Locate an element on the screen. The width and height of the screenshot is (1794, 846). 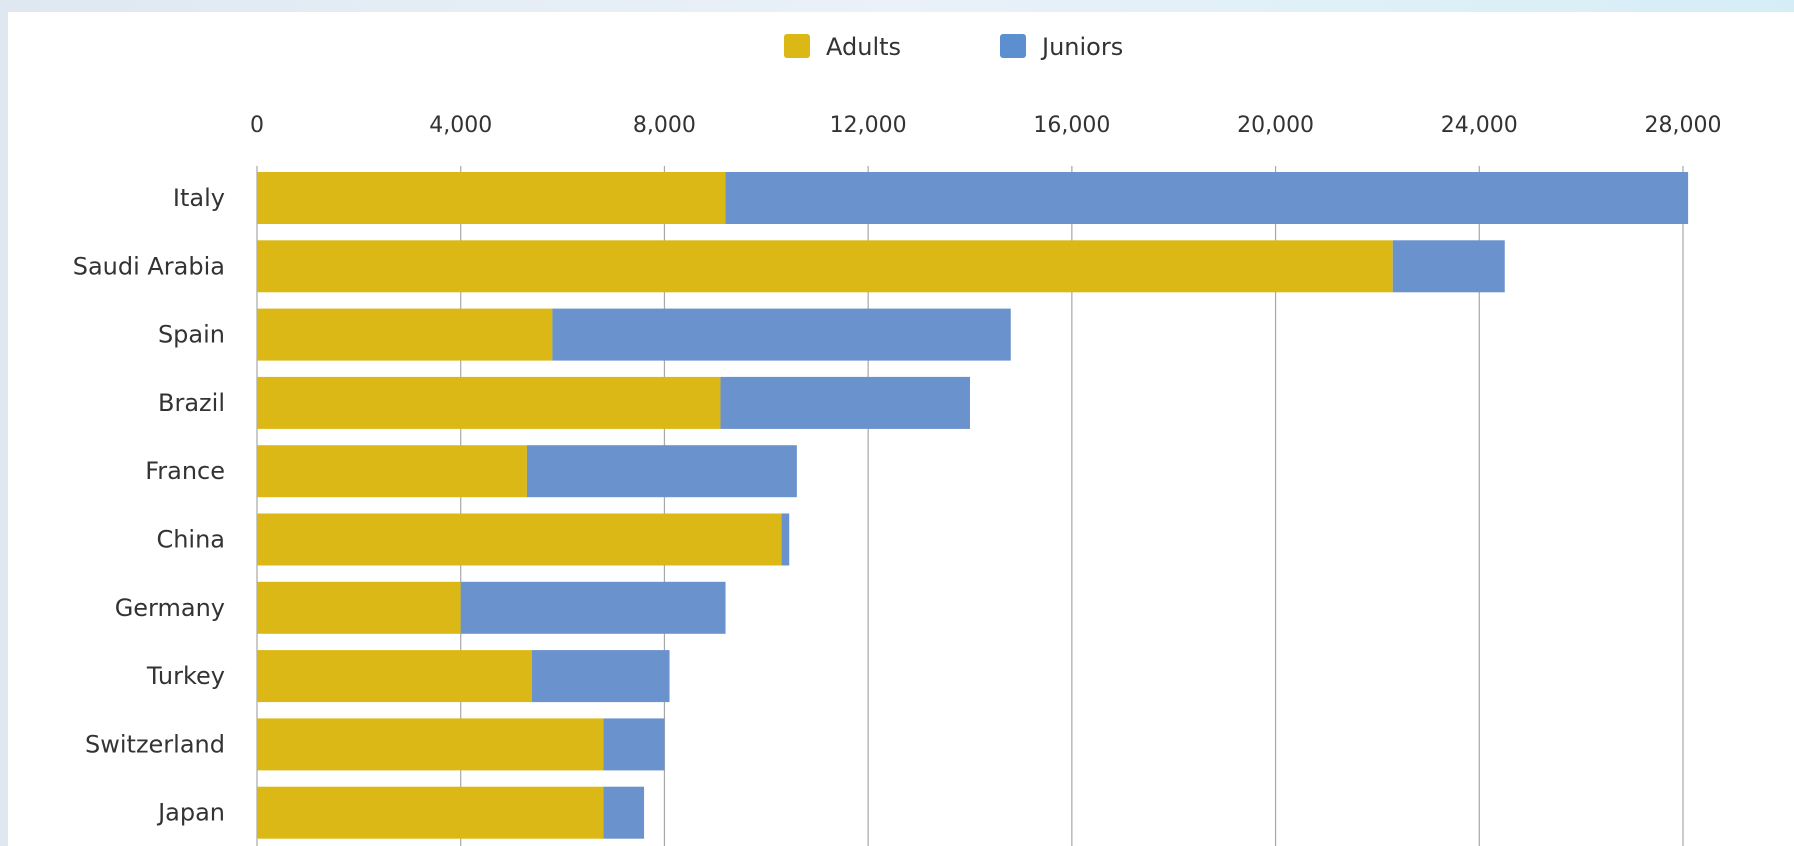
bar-adults-switzerland is located at coordinates (430, 744).